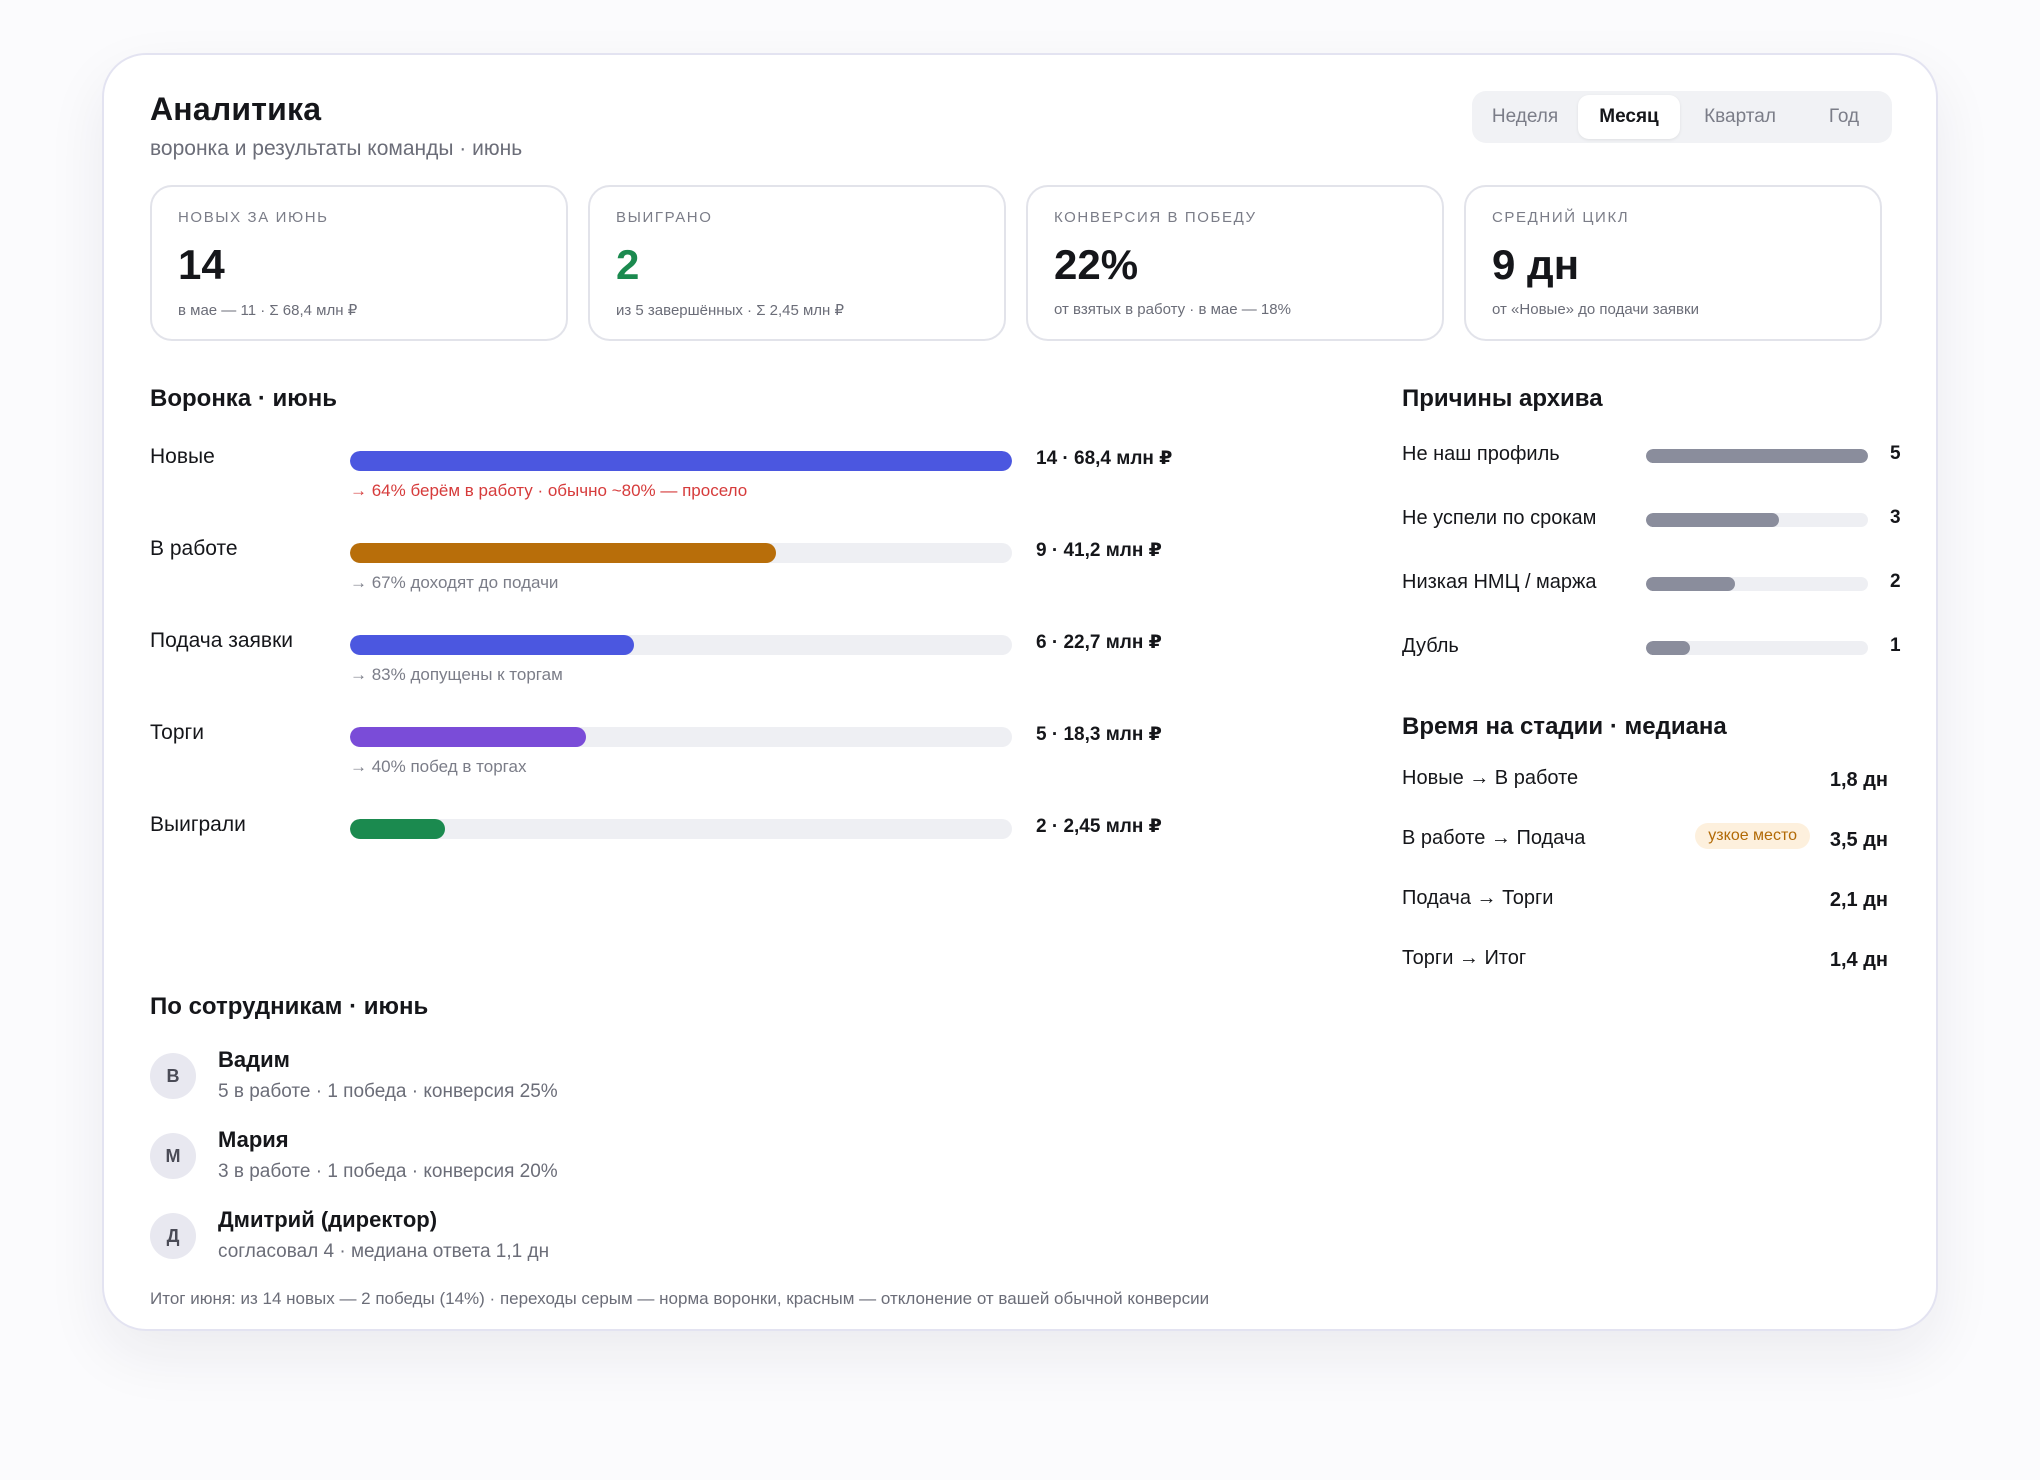 The height and width of the screenshot is (1480, 2040). Describe the element at coordinates (1895, 581) in the screenshot. I see `archive-reason-count: 2` at that location.